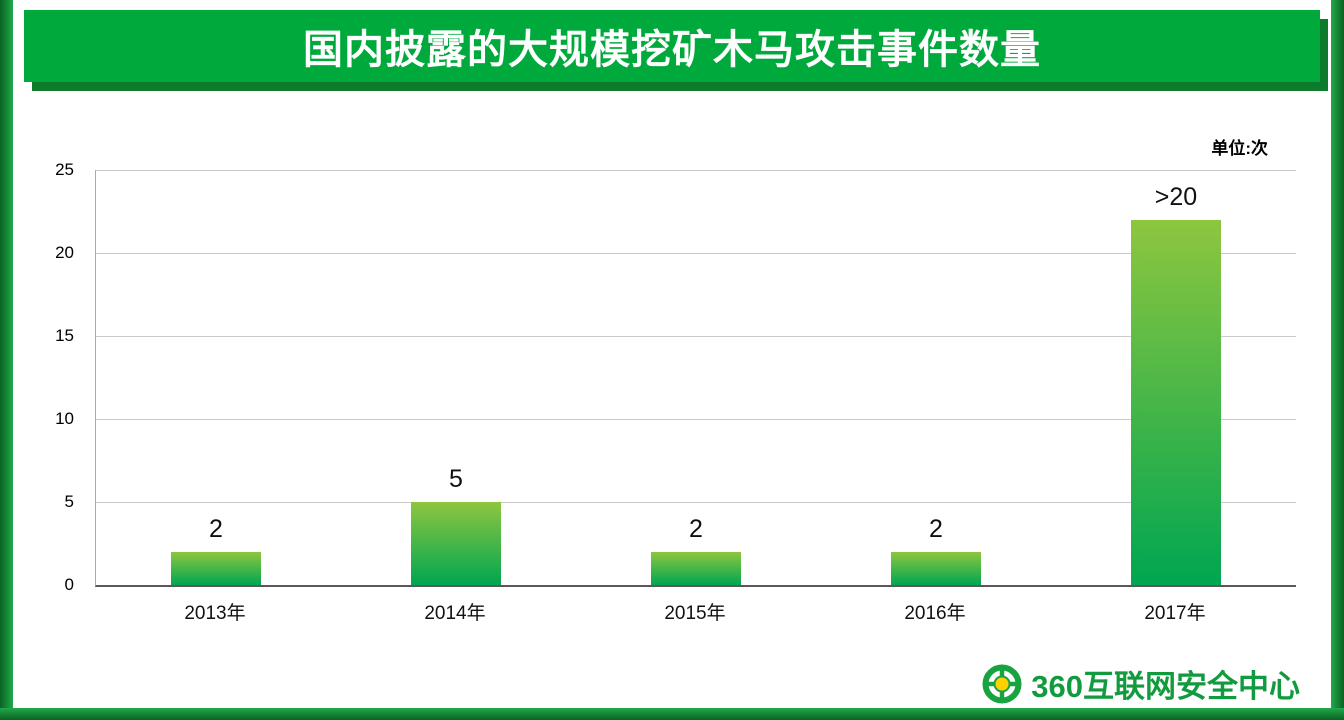 The height and width of the screenshot is (720, 1344). I want to click on x-tick-label: 2017年, so click(1175, 613).